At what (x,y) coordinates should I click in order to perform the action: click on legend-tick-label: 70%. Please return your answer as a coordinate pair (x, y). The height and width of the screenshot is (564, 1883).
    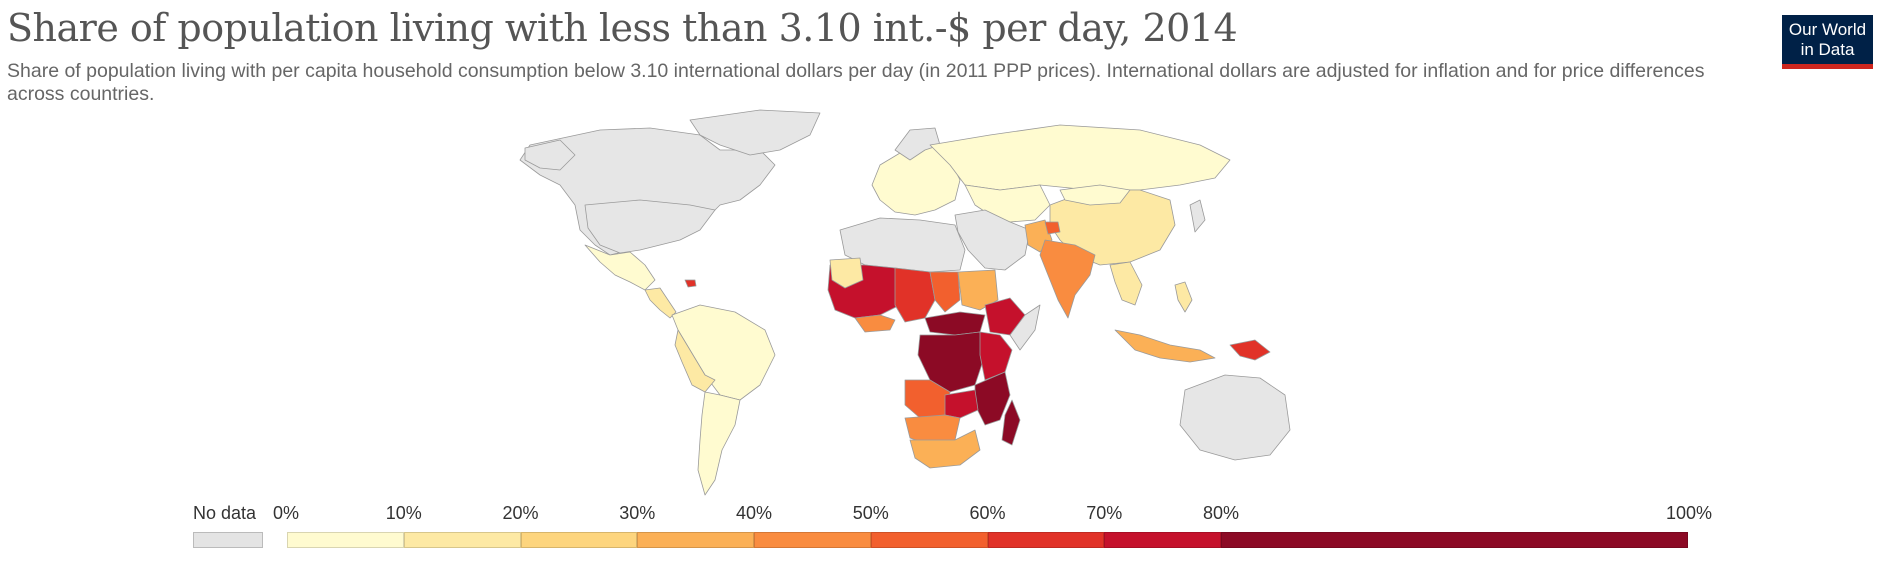
    Looking at the image, I should click on (1104, 513).